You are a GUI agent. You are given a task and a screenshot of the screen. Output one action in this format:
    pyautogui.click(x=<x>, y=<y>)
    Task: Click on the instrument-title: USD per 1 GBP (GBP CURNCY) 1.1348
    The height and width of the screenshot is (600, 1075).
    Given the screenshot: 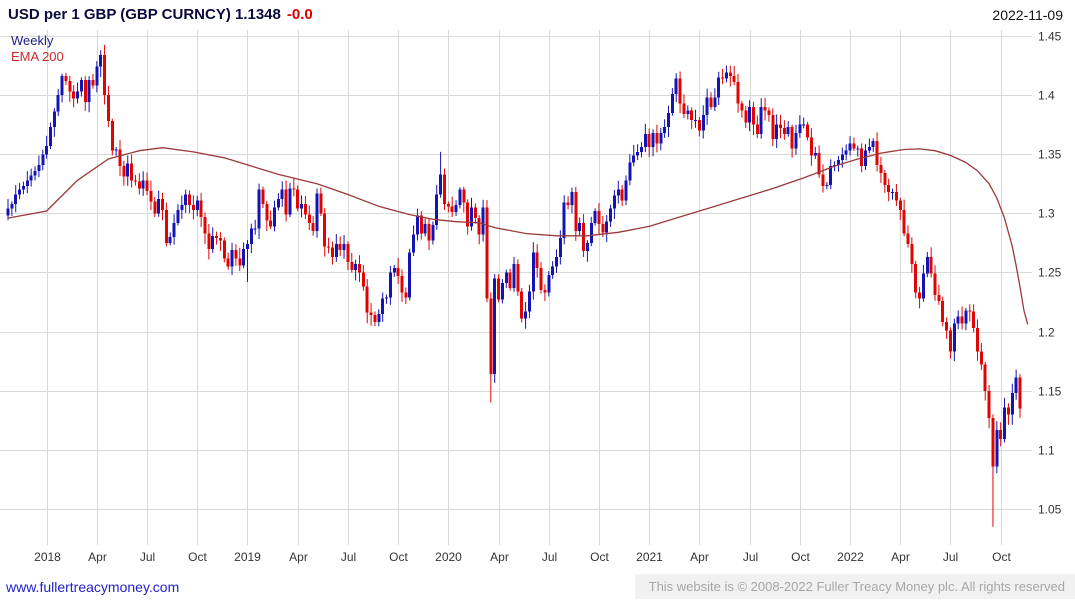 What is the action you would take?
    pyautogui.click(x=144, y=14)
    